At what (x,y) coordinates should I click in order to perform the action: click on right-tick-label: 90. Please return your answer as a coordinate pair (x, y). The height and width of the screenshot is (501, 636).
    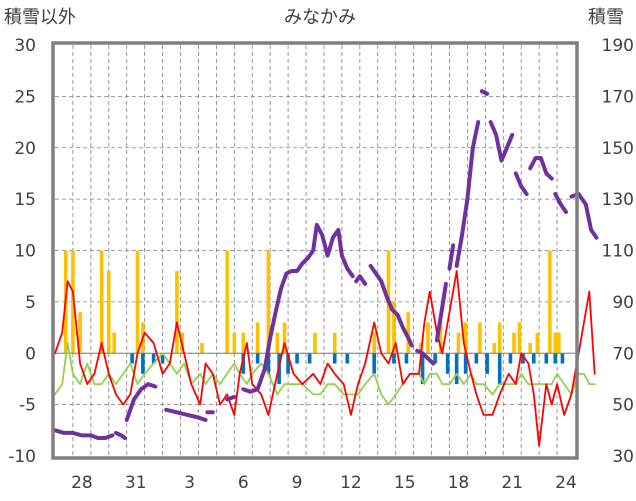
    Looking at the image, I should click on (623, 303).